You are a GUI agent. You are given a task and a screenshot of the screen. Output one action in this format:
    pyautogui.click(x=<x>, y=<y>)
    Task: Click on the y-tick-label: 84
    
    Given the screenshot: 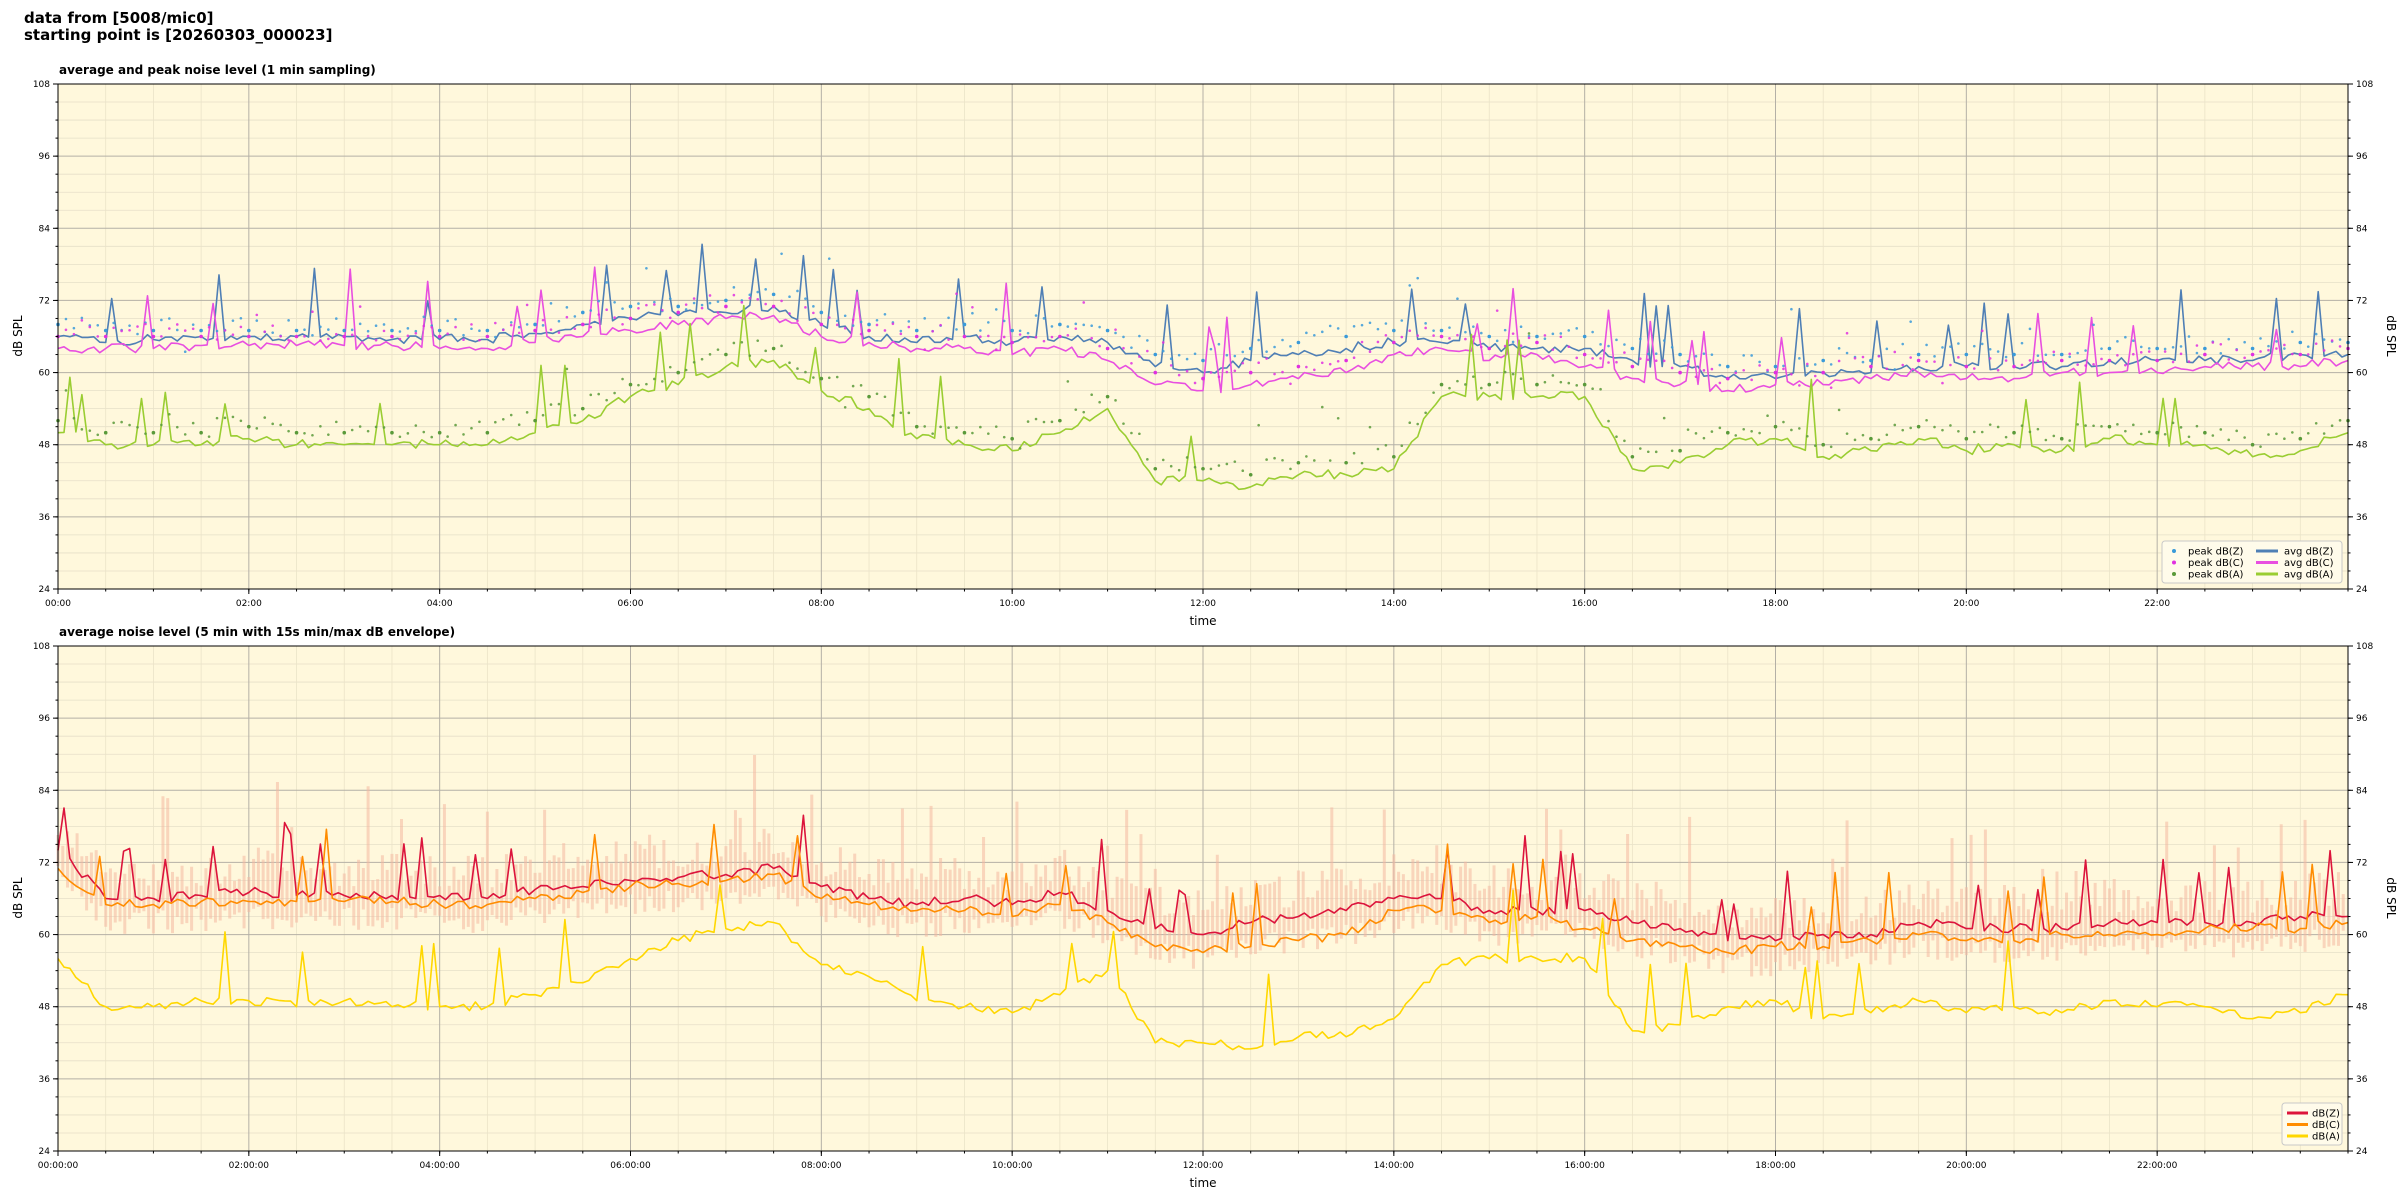 What is the action you would take?
    pyautogui.click(x=45, y=229)
    